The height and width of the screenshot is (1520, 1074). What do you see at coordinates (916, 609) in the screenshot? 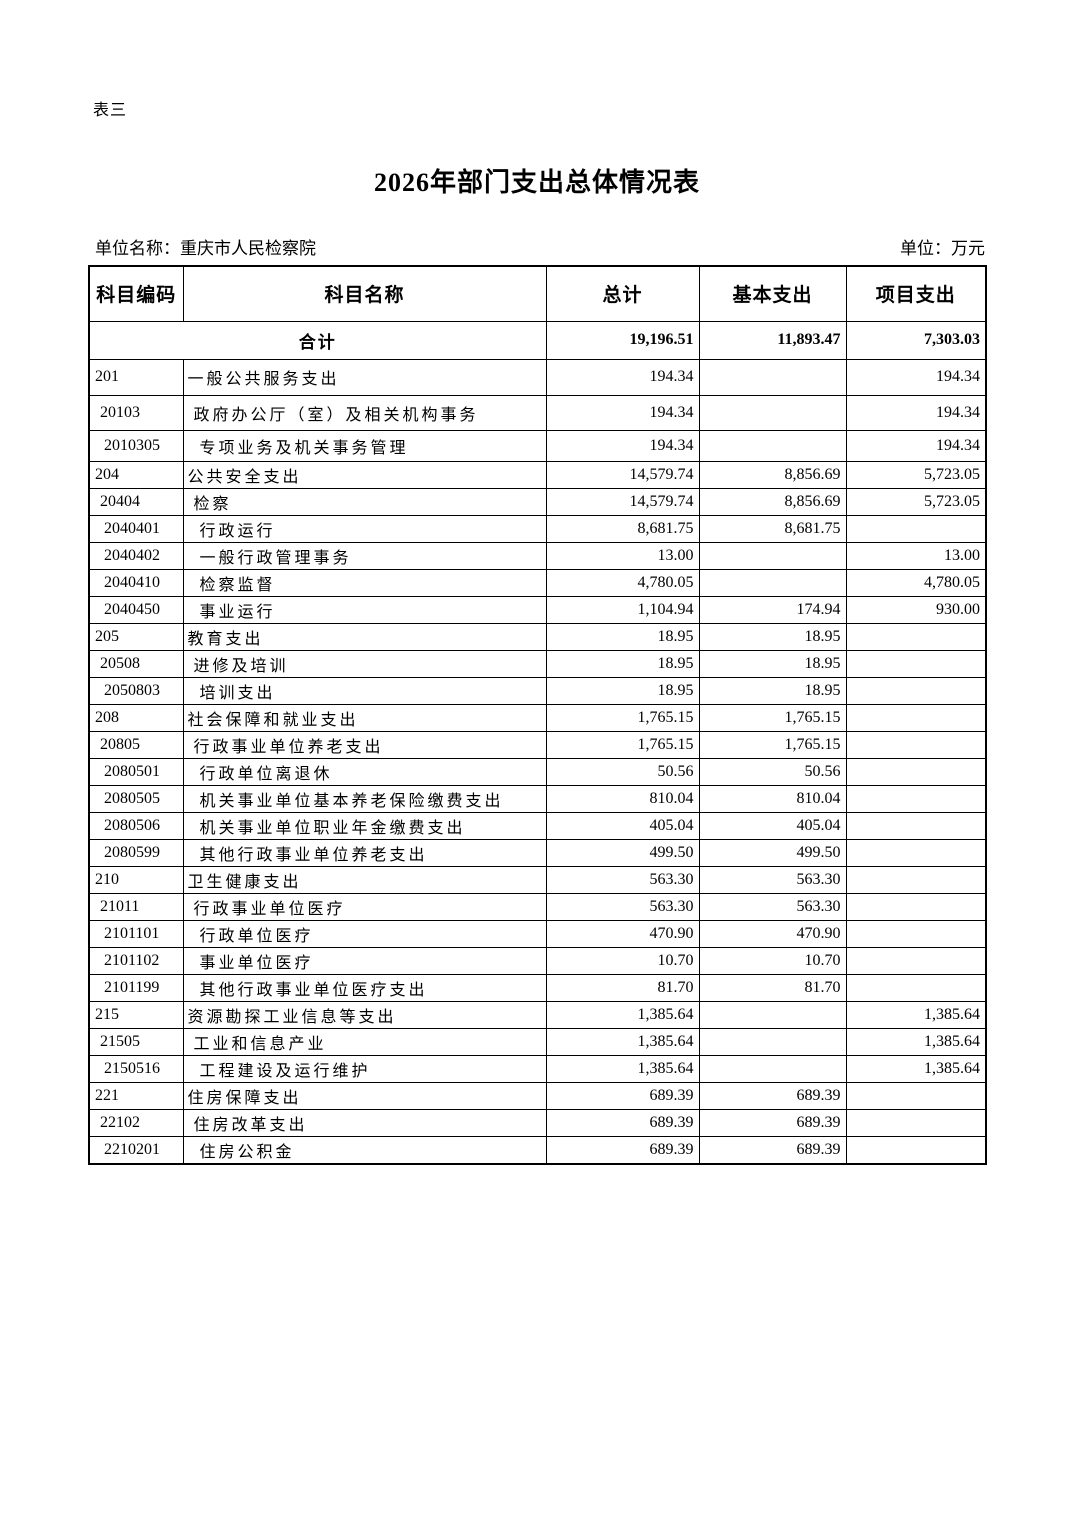
I see `project-value-cell: 930.00` at bounding box center [916, 609].